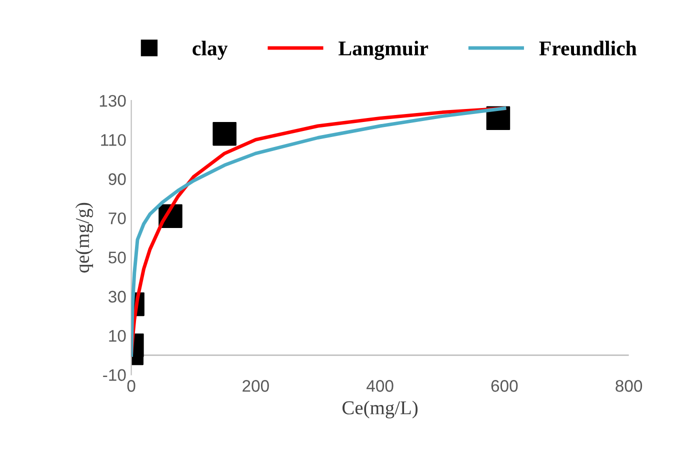 Image resolution: width=691 pixels, height=457 pixels. I want to click on y-tick-label: 130, so click(113, 100).